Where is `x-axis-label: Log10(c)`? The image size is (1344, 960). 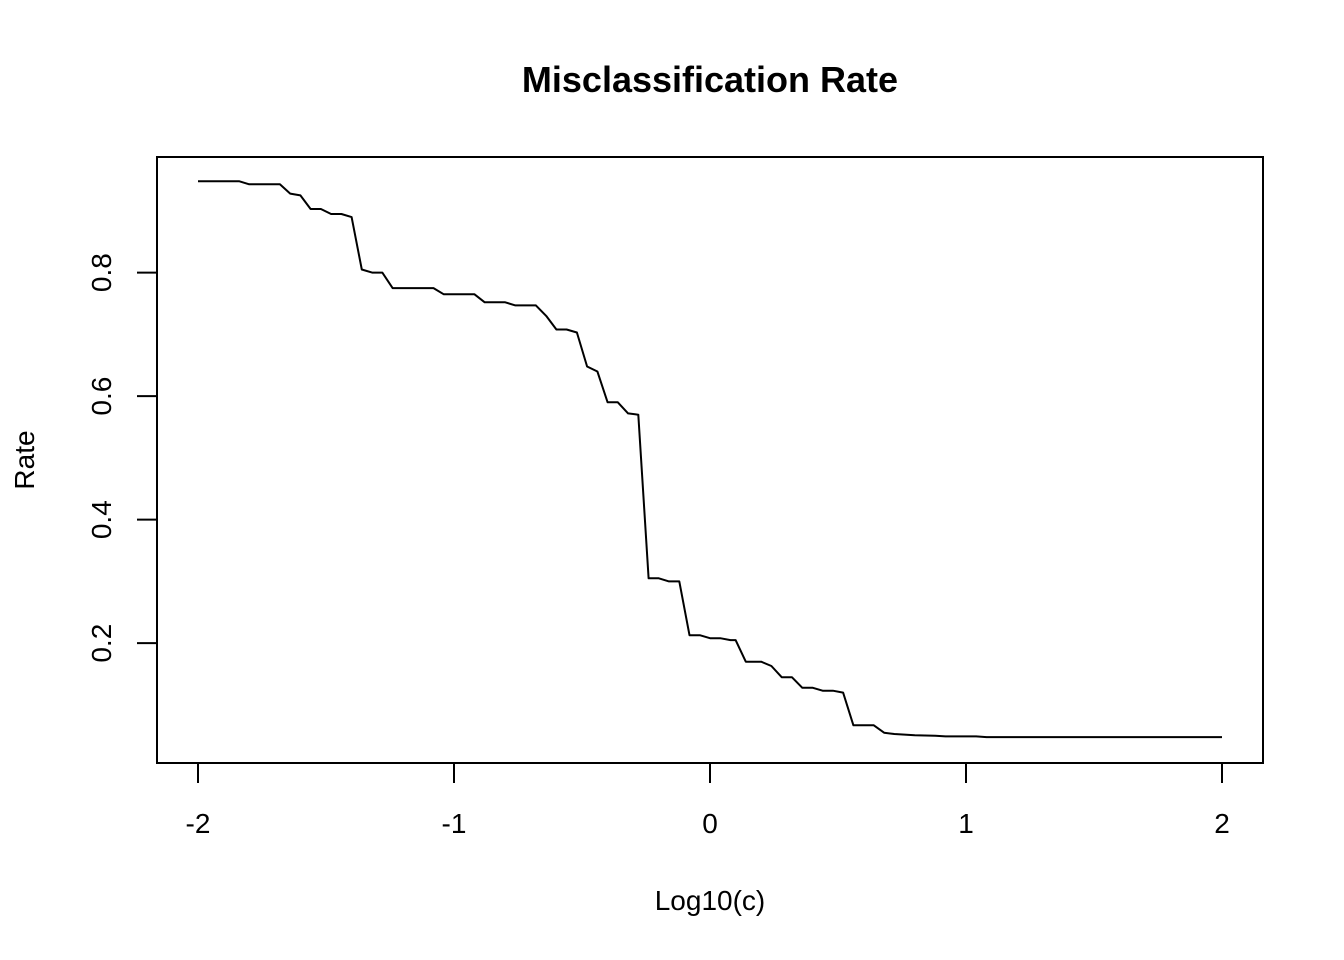 x-axis-label: Log10(c) is located at coordinates (710, 900).